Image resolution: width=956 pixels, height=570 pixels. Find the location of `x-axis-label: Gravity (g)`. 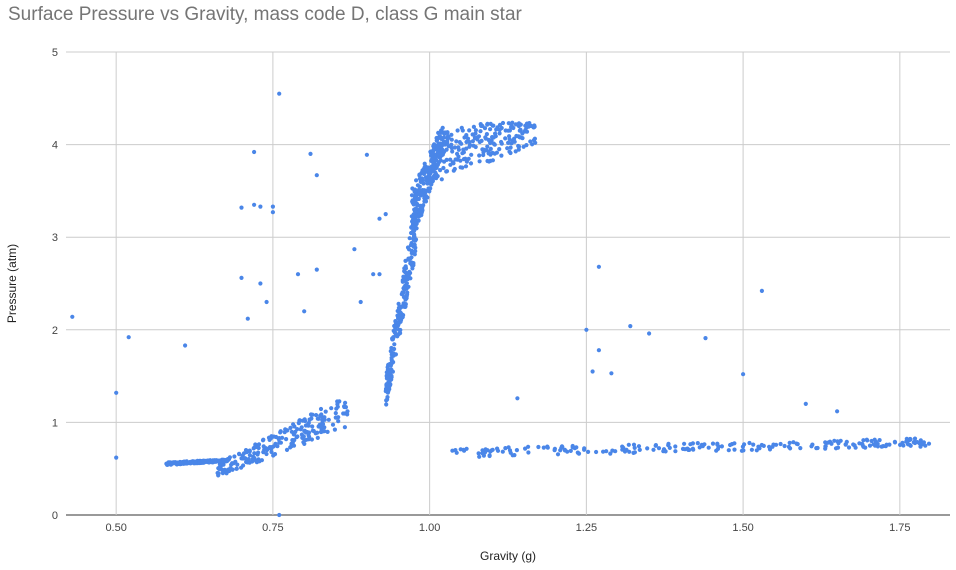

x-axis-label: Gravity (g) is located at coordinates (508, 556).